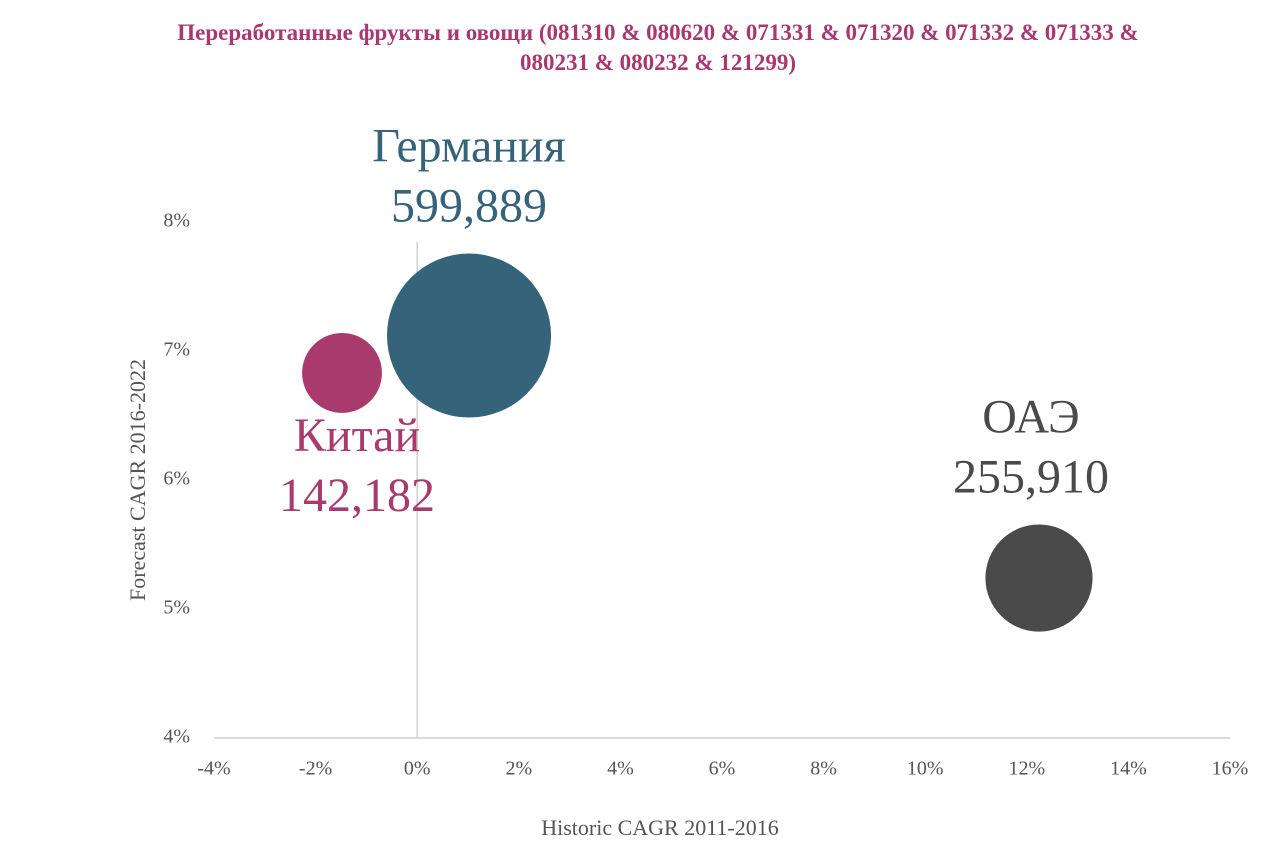  What do you see at coordinates (417, 769) in the screenshot?
I see `x-tick-label: 0%` at bounding box center [417, 769].